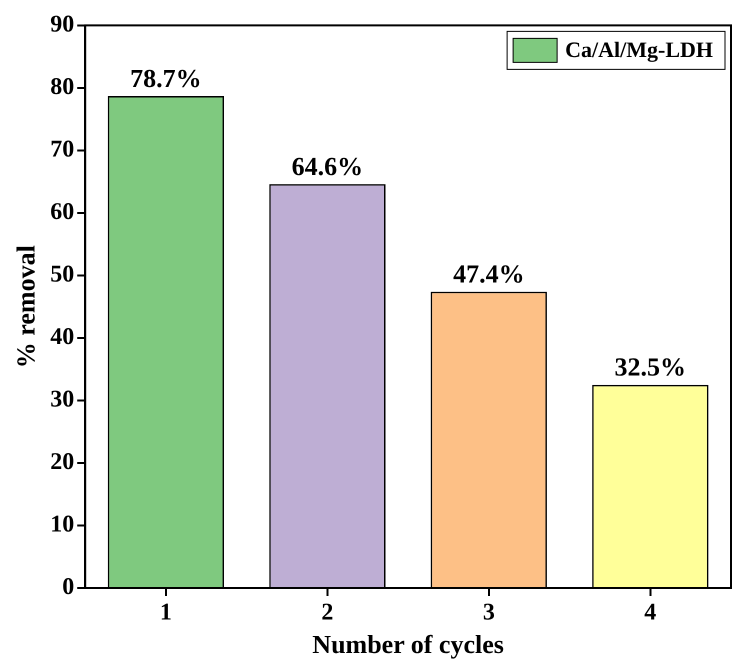 This screenshot has width=745, height=670. What do you see at coordinates (62, 462) in the screenshot?
I see `y-tick-label: 20` at bounding box center [62, 462].